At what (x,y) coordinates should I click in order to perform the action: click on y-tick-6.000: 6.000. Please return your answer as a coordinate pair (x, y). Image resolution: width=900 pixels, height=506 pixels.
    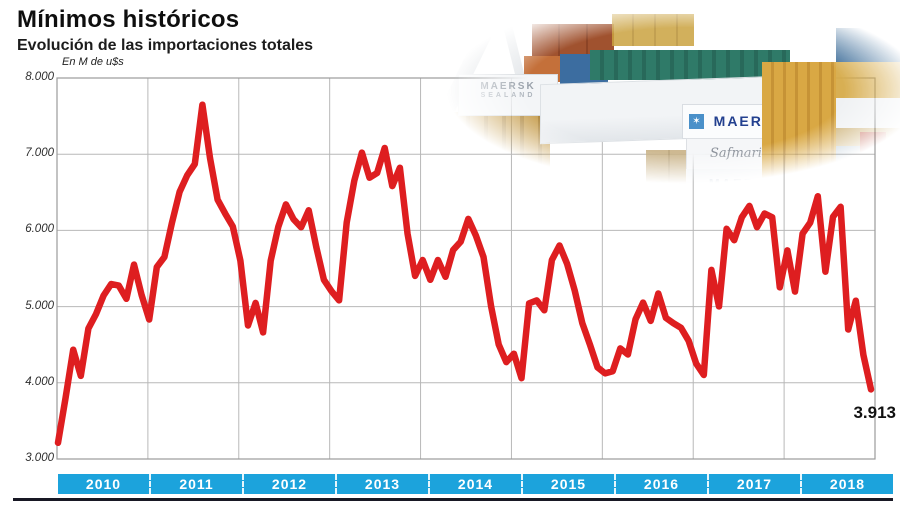
    Looking at the image, I should click on (39, 229).